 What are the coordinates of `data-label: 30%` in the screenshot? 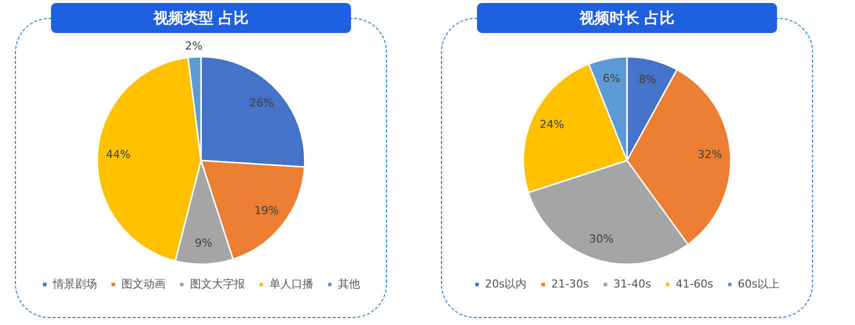 It's located at (601, 239).